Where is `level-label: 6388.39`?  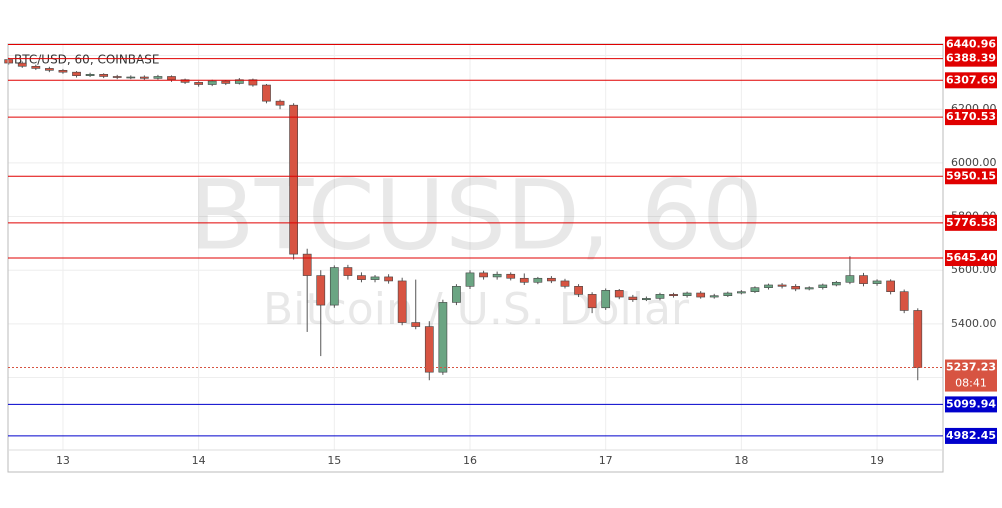
level-label: 6388.39 is located at coordinates (971, 58).